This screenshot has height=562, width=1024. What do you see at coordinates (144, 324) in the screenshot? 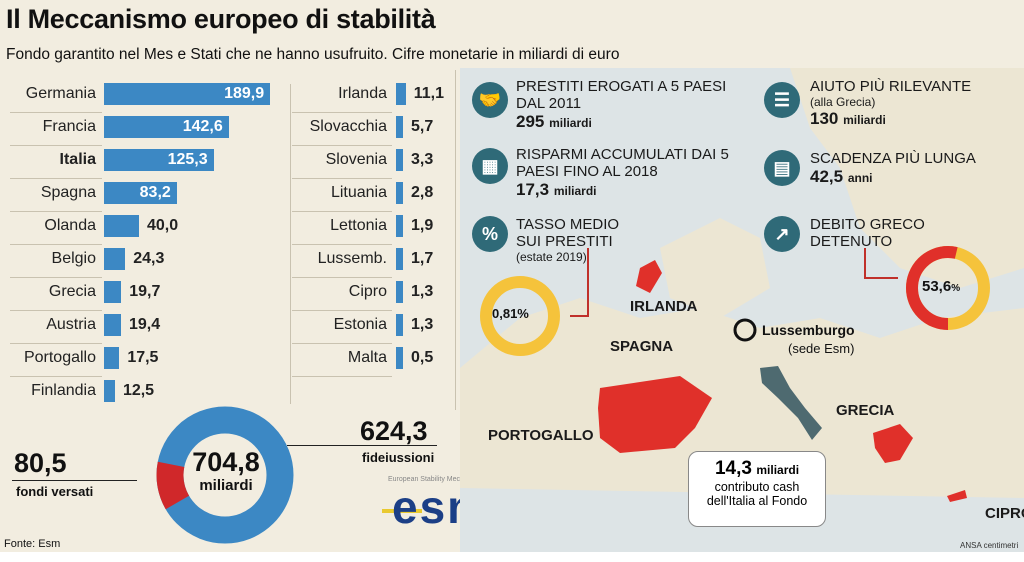
I see `bar-value: 19,4` at bounding box center [144, 324].